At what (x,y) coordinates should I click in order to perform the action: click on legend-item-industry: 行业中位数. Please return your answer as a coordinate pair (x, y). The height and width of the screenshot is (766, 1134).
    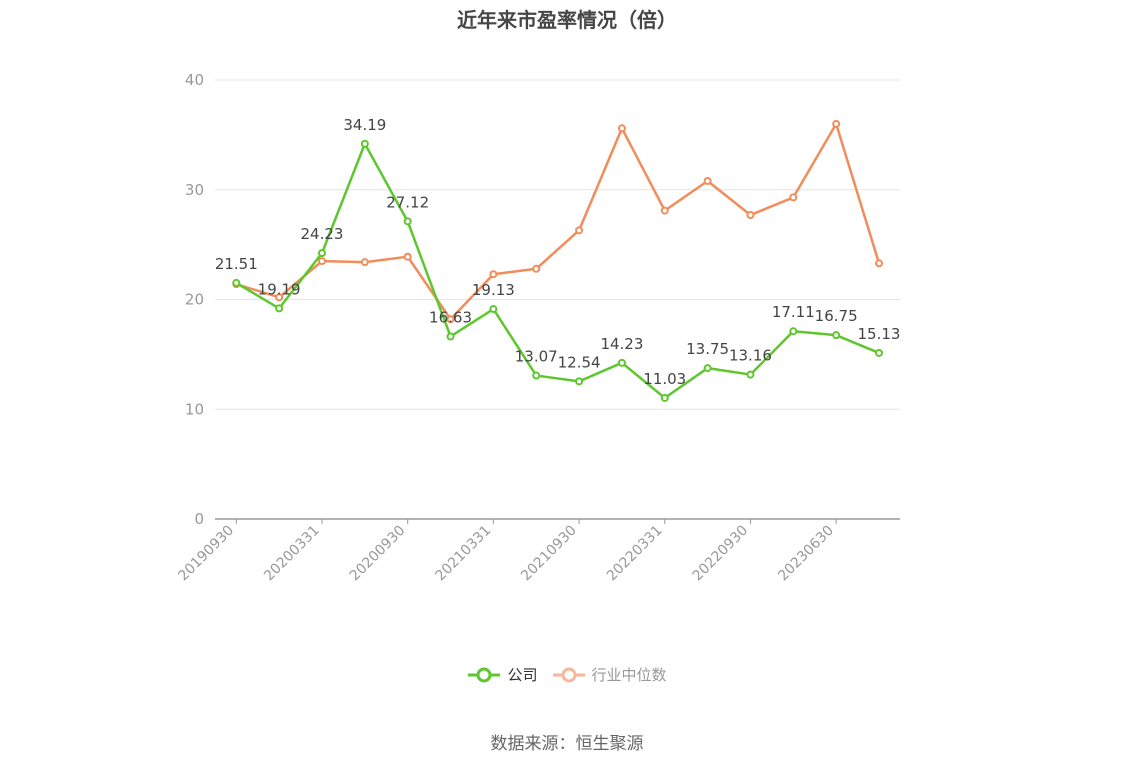
    Looking at the image, I should click on (609, 674).